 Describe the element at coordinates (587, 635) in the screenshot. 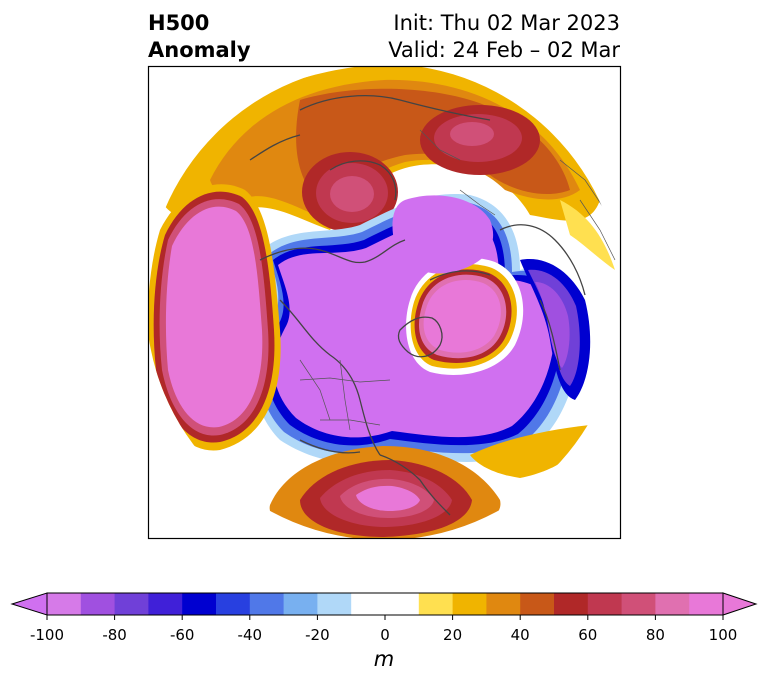

I see `colorbar-tick-label: 60` at that location.